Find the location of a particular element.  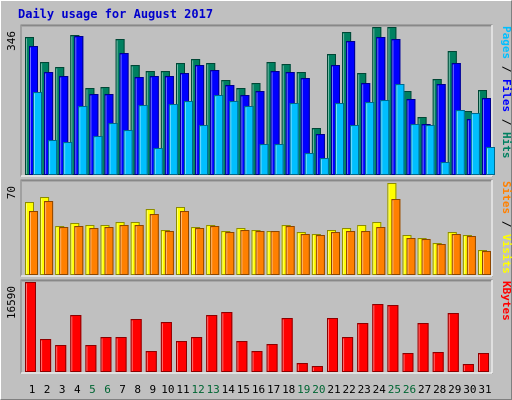

side-legend: KBytes is located at coordinates (506, 301).